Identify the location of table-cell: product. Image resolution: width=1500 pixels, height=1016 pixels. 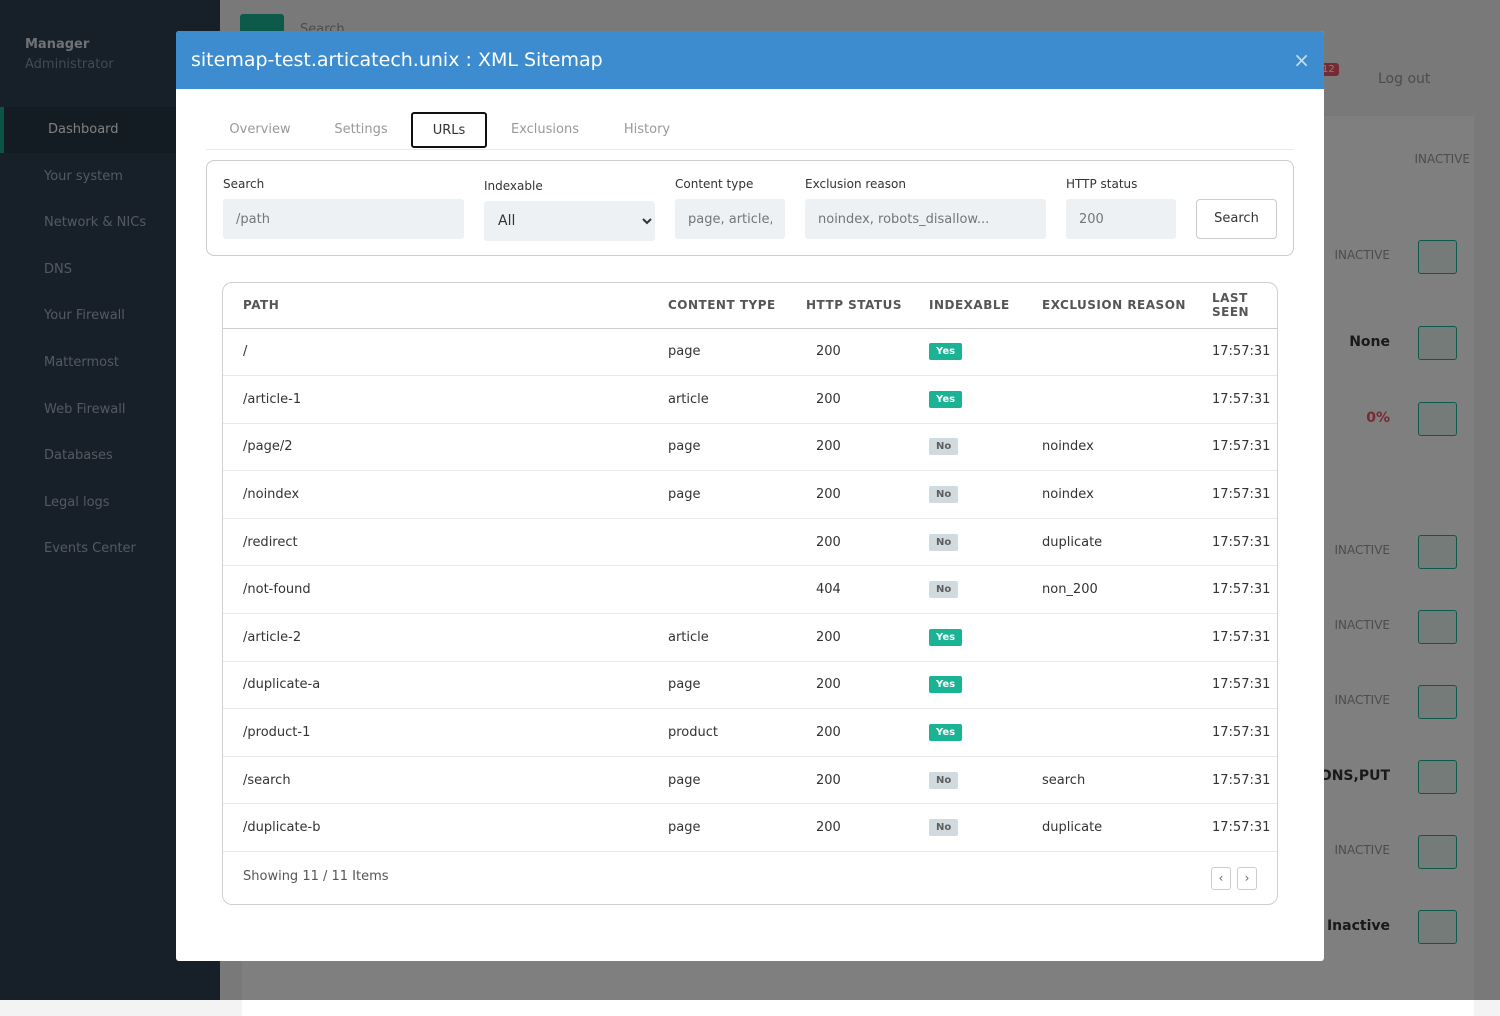
(717, 732).